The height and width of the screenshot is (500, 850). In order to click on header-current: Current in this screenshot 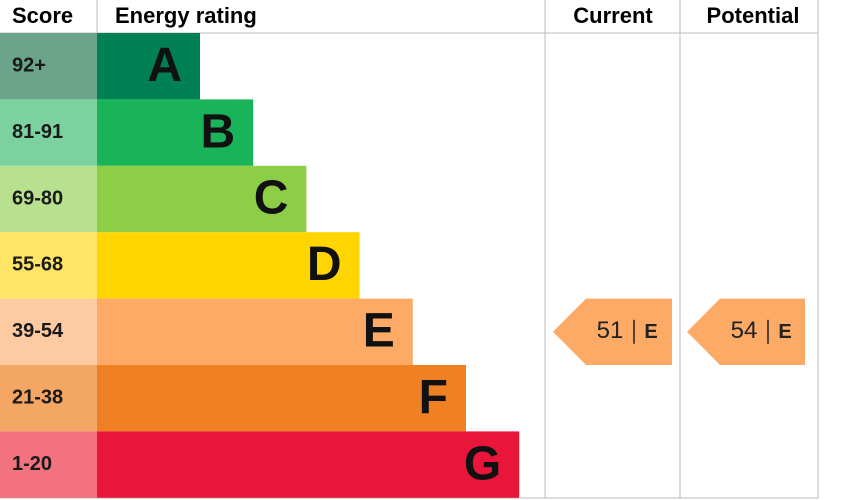, I will do `click(613, 15)`.